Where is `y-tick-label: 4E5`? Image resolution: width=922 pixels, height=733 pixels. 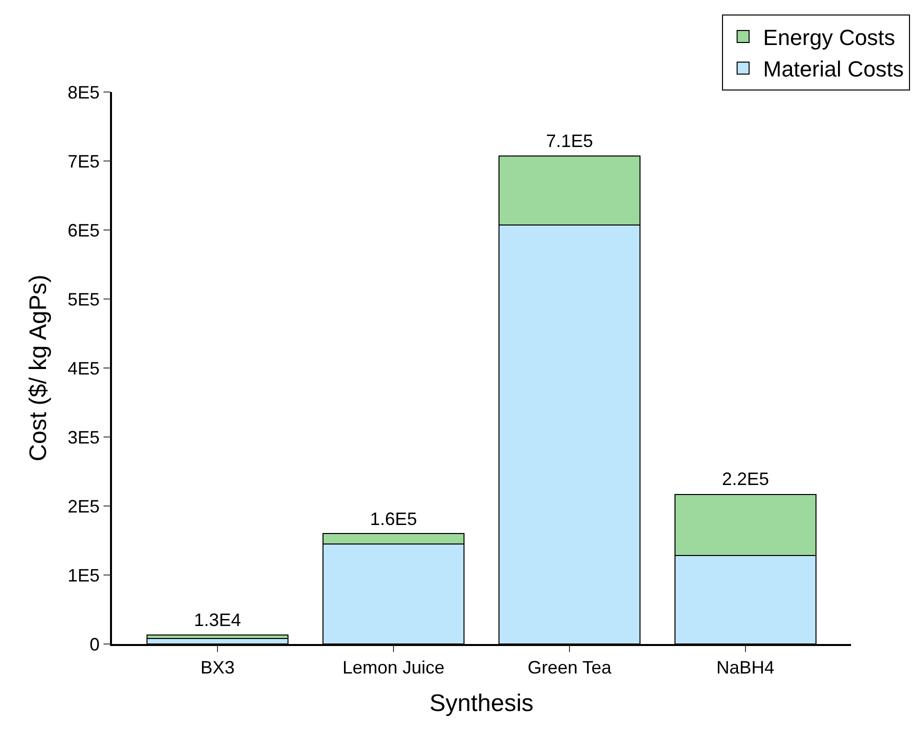
y-tick-label: 4E5 is located at coordinates (84, 368).